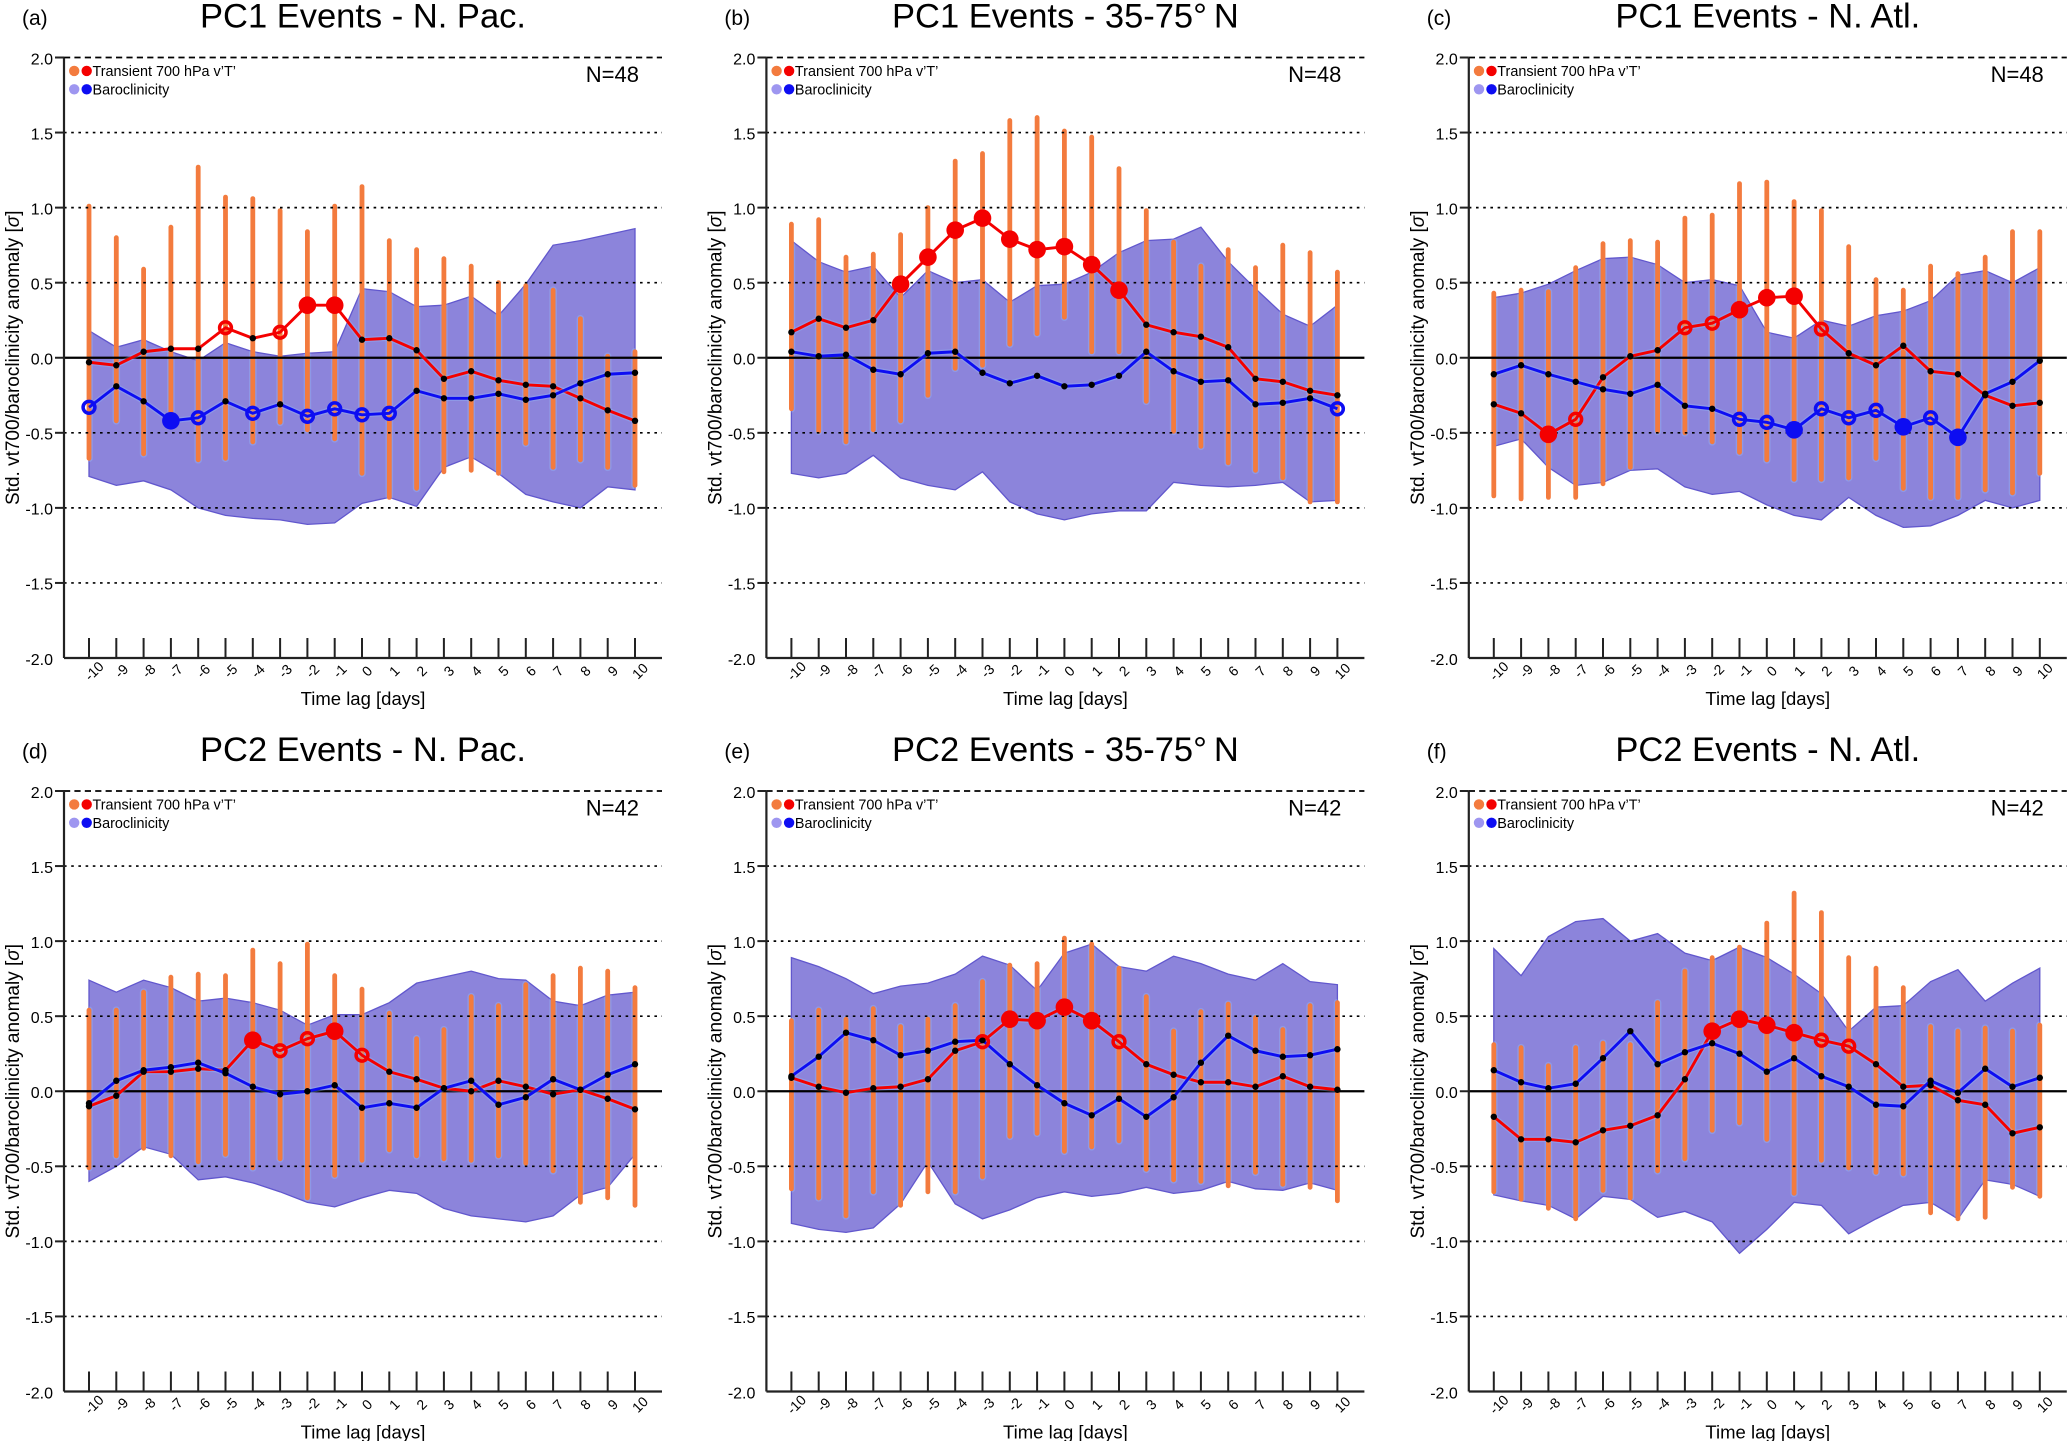  Describe the element at coordinates (363, 18) in the screenshot. I see `svg-text: PC1 Events - N. Pac.` at that location.